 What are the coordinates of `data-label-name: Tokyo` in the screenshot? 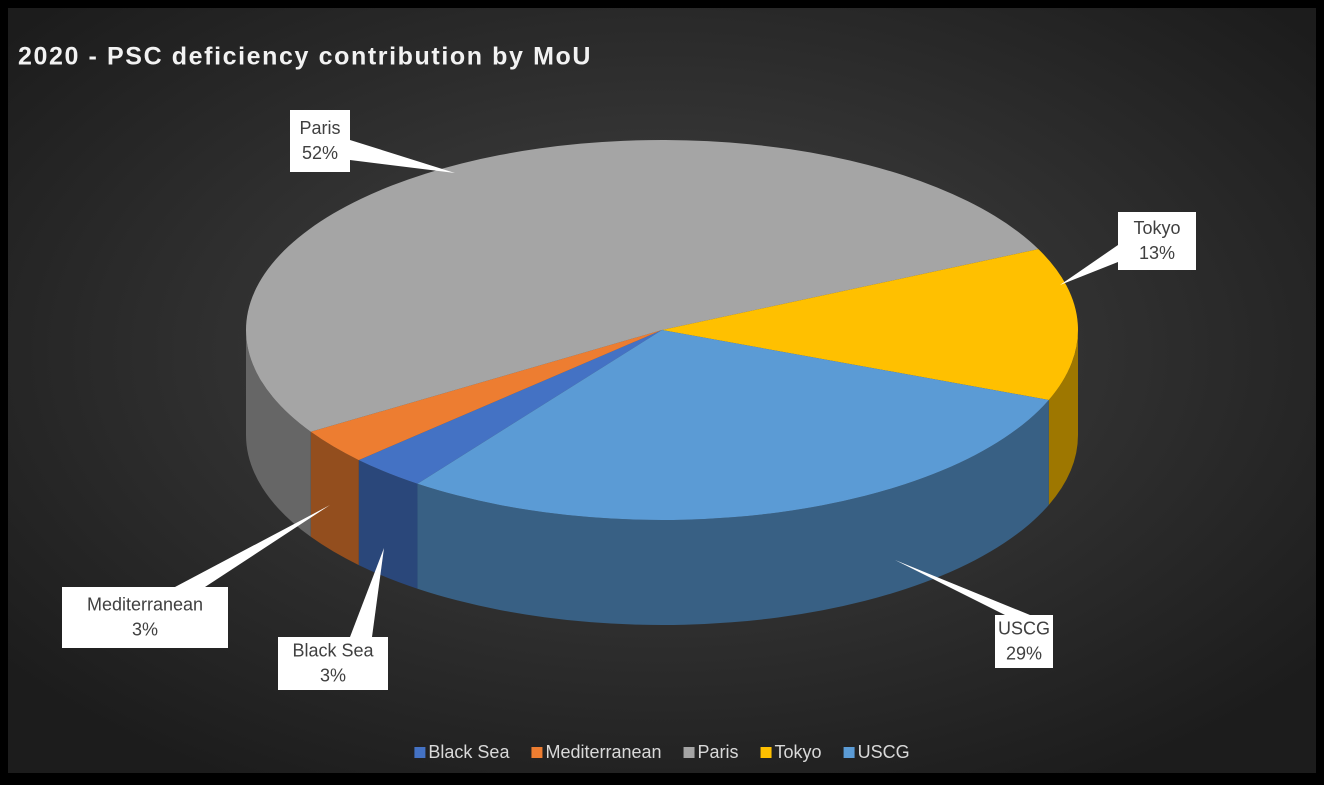 It's located at (1156, 228).